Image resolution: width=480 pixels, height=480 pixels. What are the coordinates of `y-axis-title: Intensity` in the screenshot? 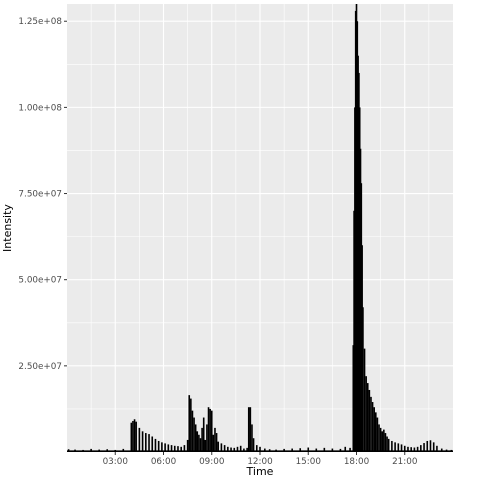 It's located at (7, 228).